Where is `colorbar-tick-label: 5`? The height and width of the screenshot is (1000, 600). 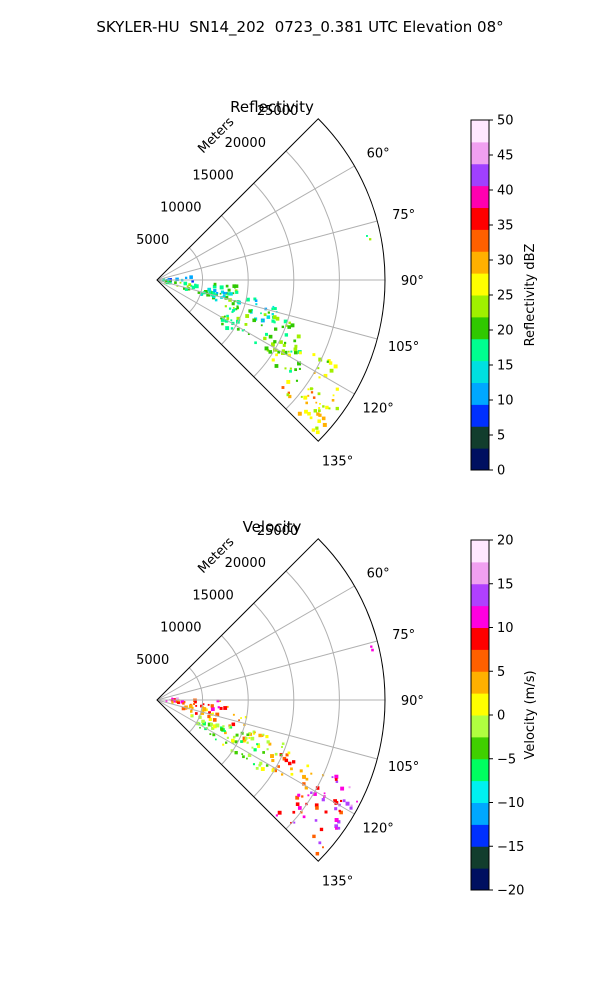 colorbar-tick-label: 5 is located at coordinates (501, 436).